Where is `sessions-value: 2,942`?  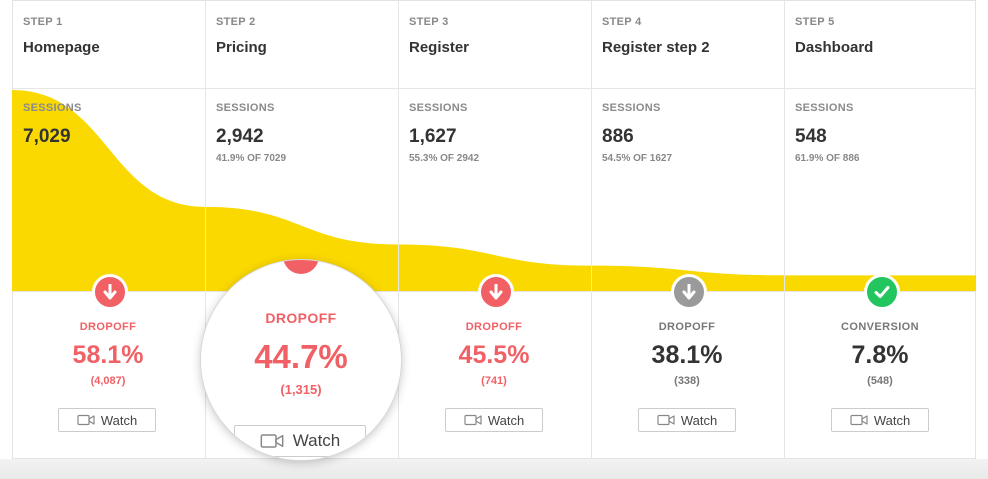 sessions-value: 2,942 is located at coordinates (240, 136).